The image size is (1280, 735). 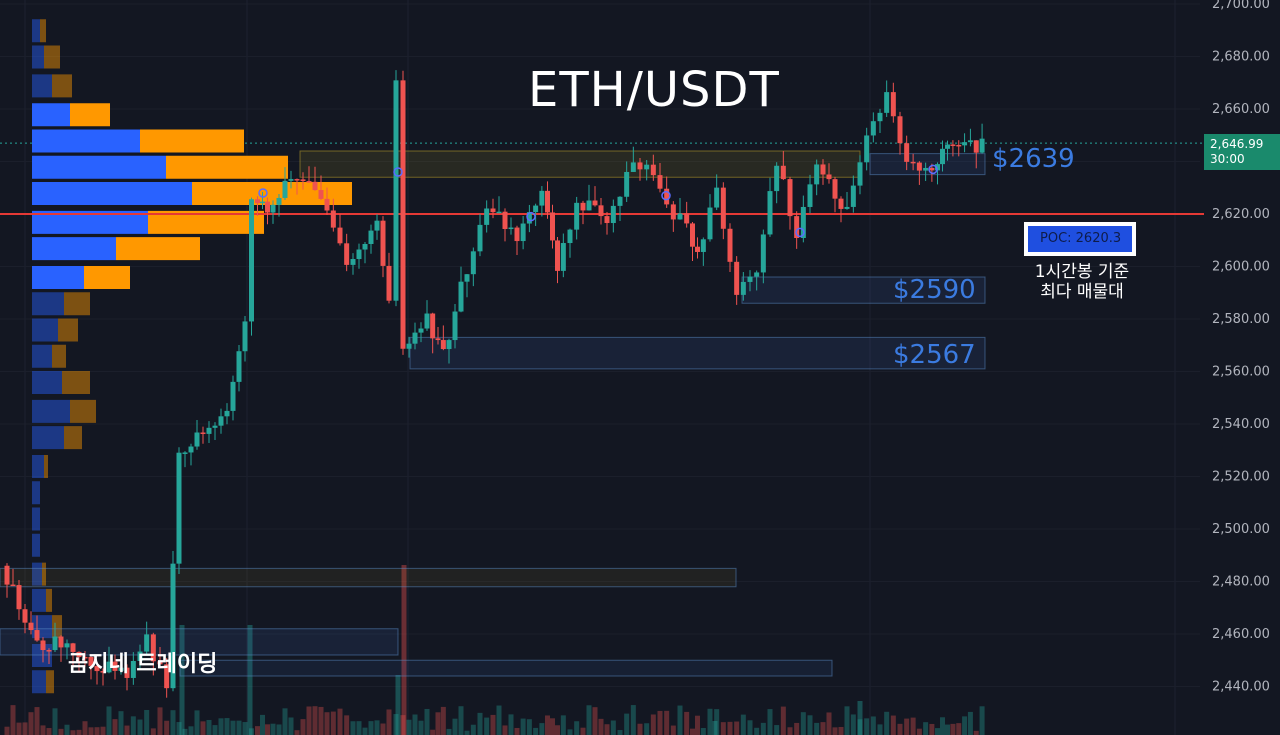 I want to click on watermark: 곰지네 트레이딩, so click(x=143, y=664).